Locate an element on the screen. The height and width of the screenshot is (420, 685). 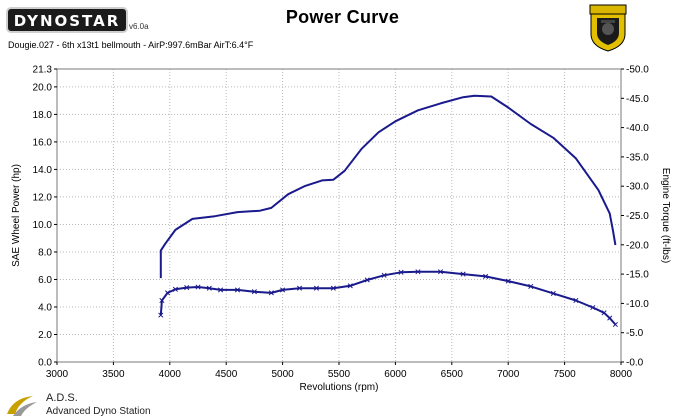
y-tick-label: 12.0 is located at coordinates (43, 197).